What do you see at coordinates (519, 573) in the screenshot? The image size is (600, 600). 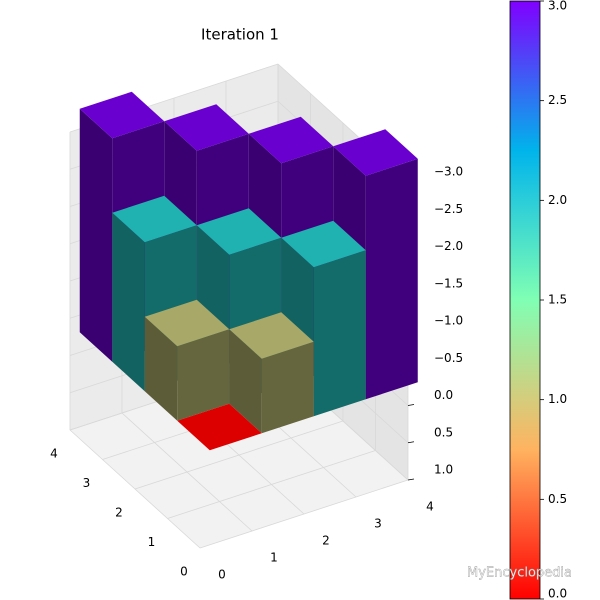 I see `watermark: MyEncyclopedia` at bounding box center [519, 573].